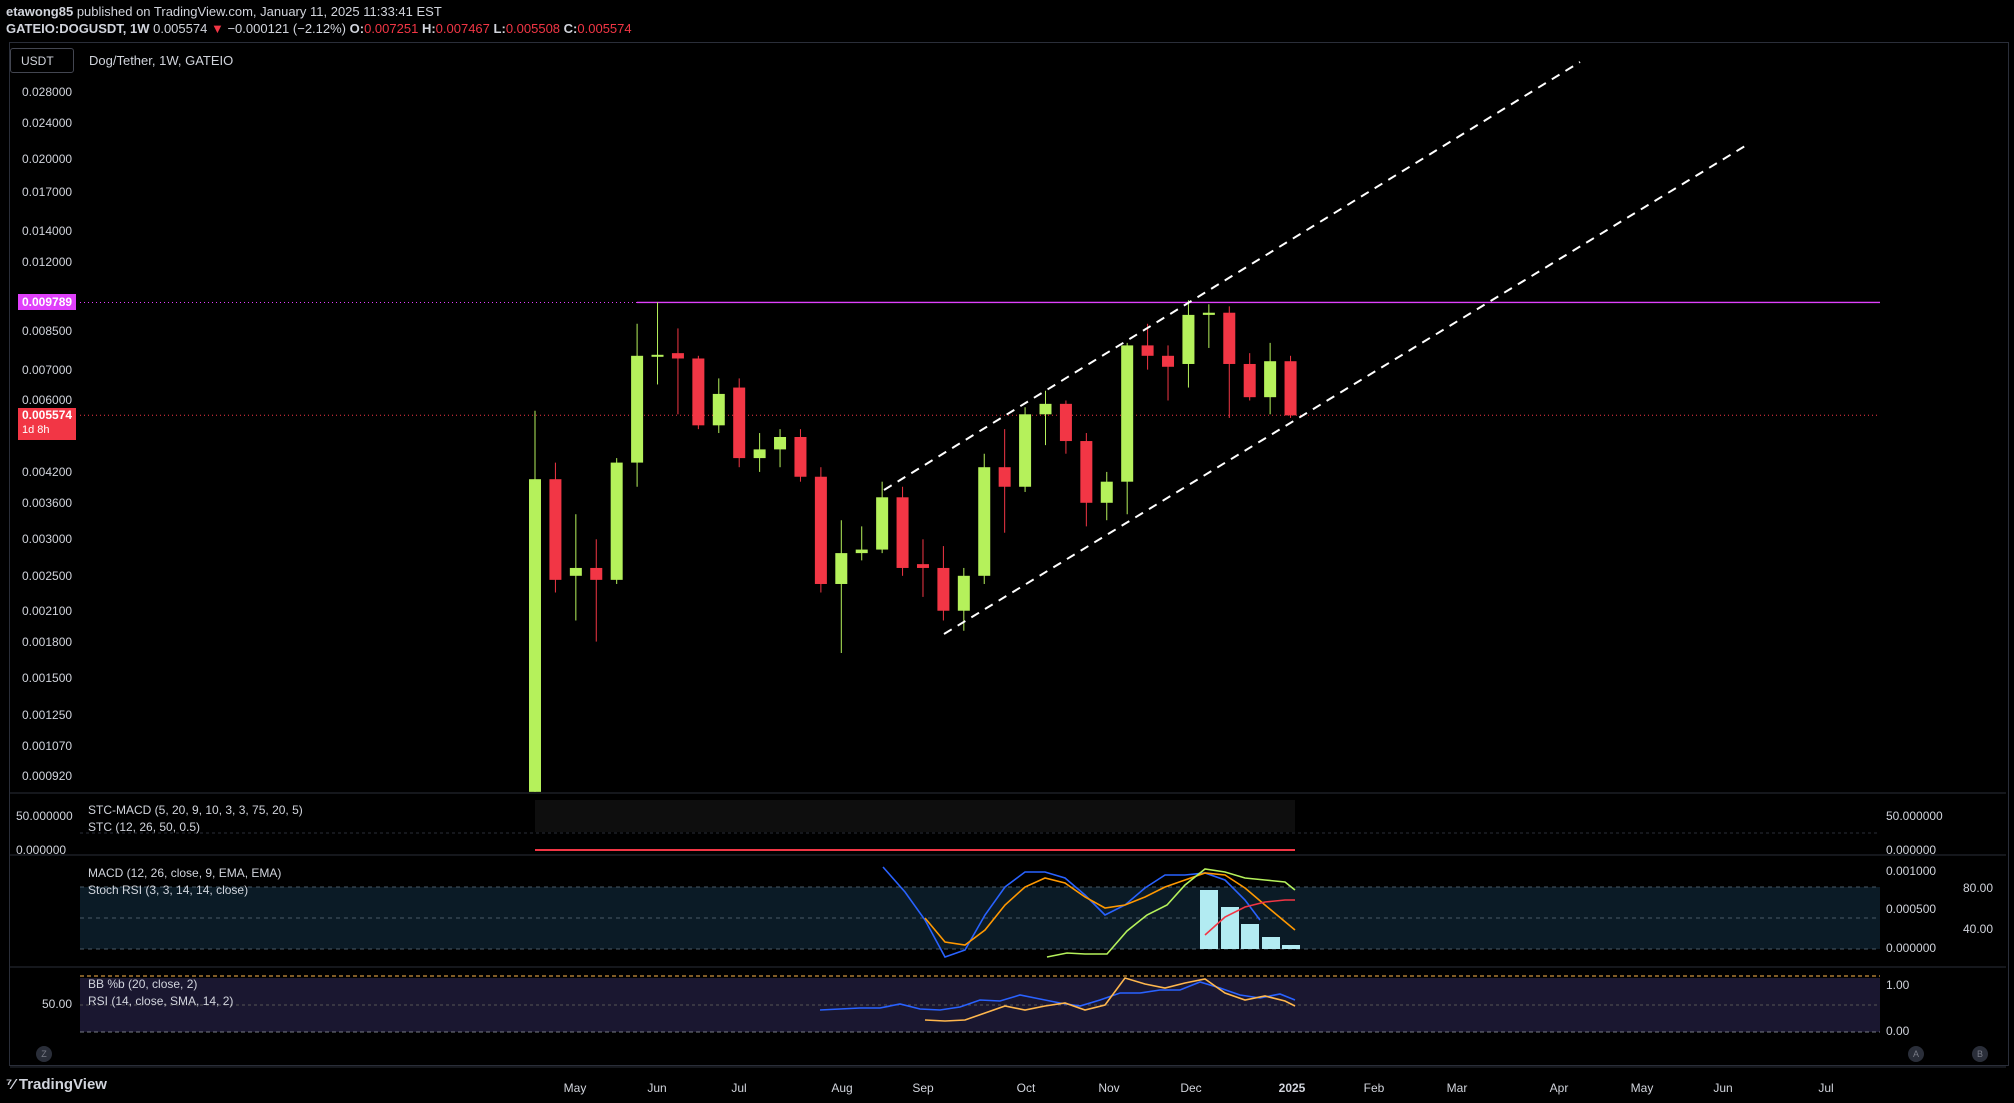  I want to click on time-tick-label: Dec, so click(1191, 1088).